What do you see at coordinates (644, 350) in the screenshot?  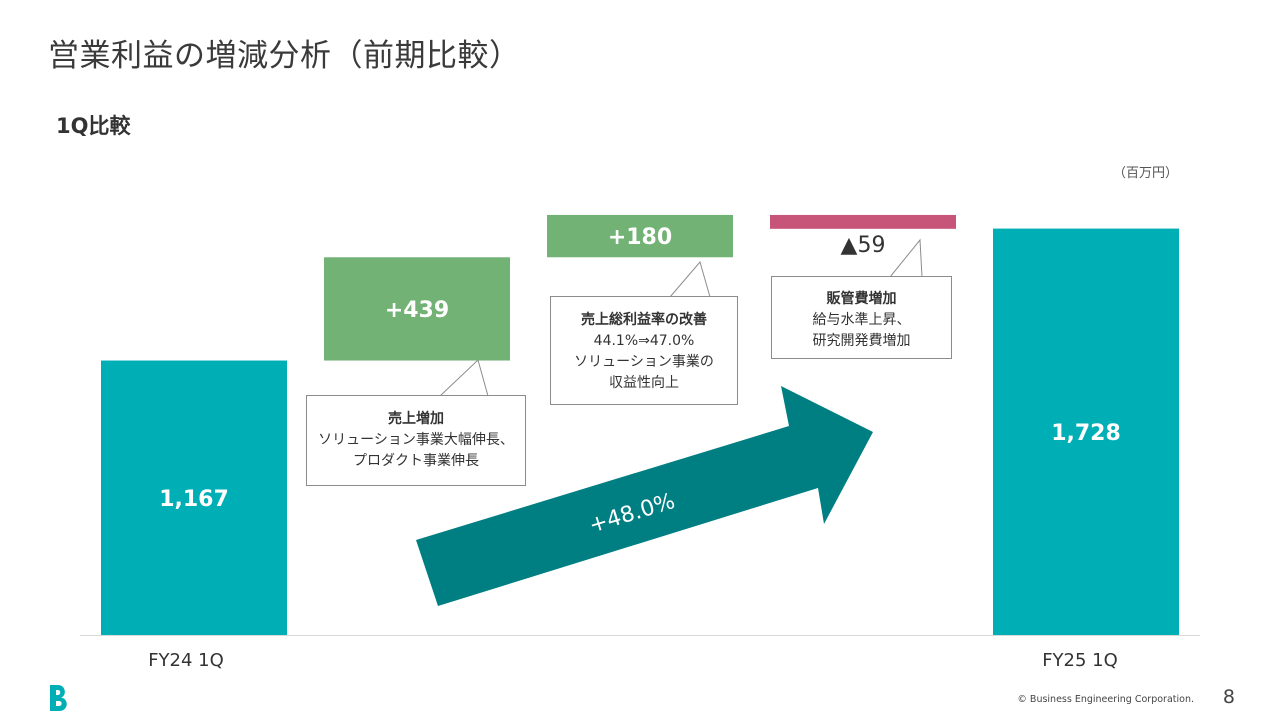 I see `callout-gross-margin: 売上総利益率の改善 44.1%⇒47.0% ソリューション事業の 収益性向上` at bounding box center [644, 350].